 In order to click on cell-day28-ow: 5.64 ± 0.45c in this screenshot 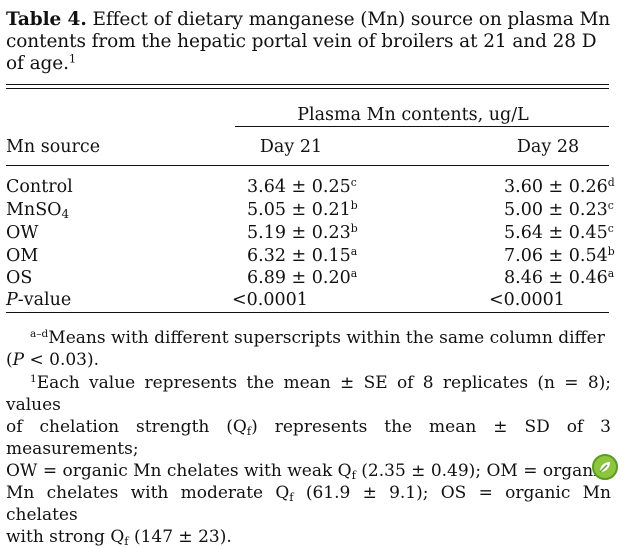, I will do `click(559, 232)`.